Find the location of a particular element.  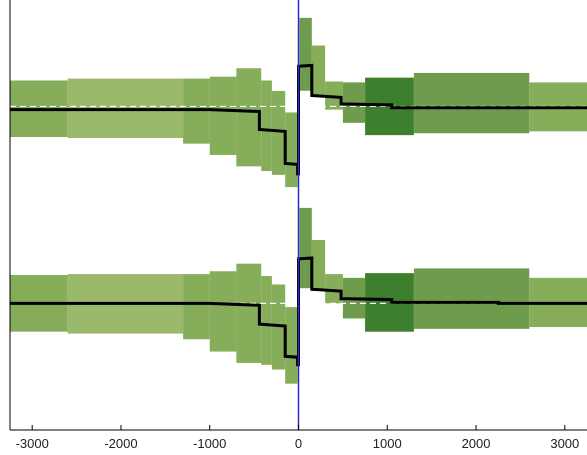

x-tick-label-6: 3000 is located at coordinates (564, 443).